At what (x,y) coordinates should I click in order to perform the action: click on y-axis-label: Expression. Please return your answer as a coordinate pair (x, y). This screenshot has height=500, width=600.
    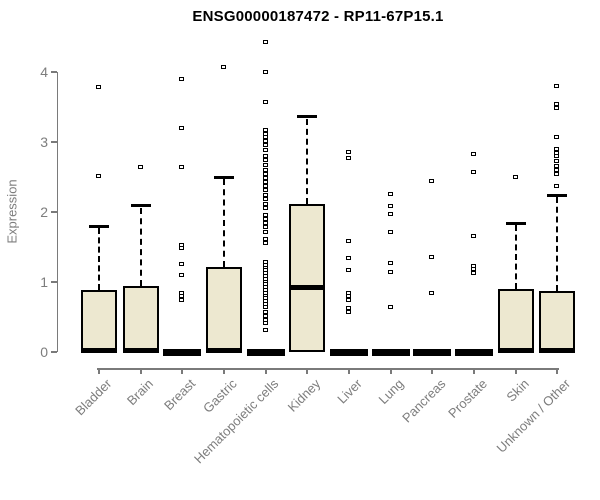
    Looking at the image, I should click on (12, 211).